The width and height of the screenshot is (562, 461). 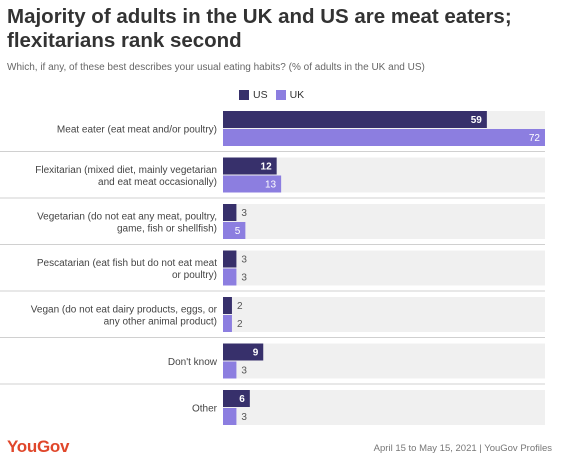 I want to click on data-label-uk: 72, so click(x=535, y=138).